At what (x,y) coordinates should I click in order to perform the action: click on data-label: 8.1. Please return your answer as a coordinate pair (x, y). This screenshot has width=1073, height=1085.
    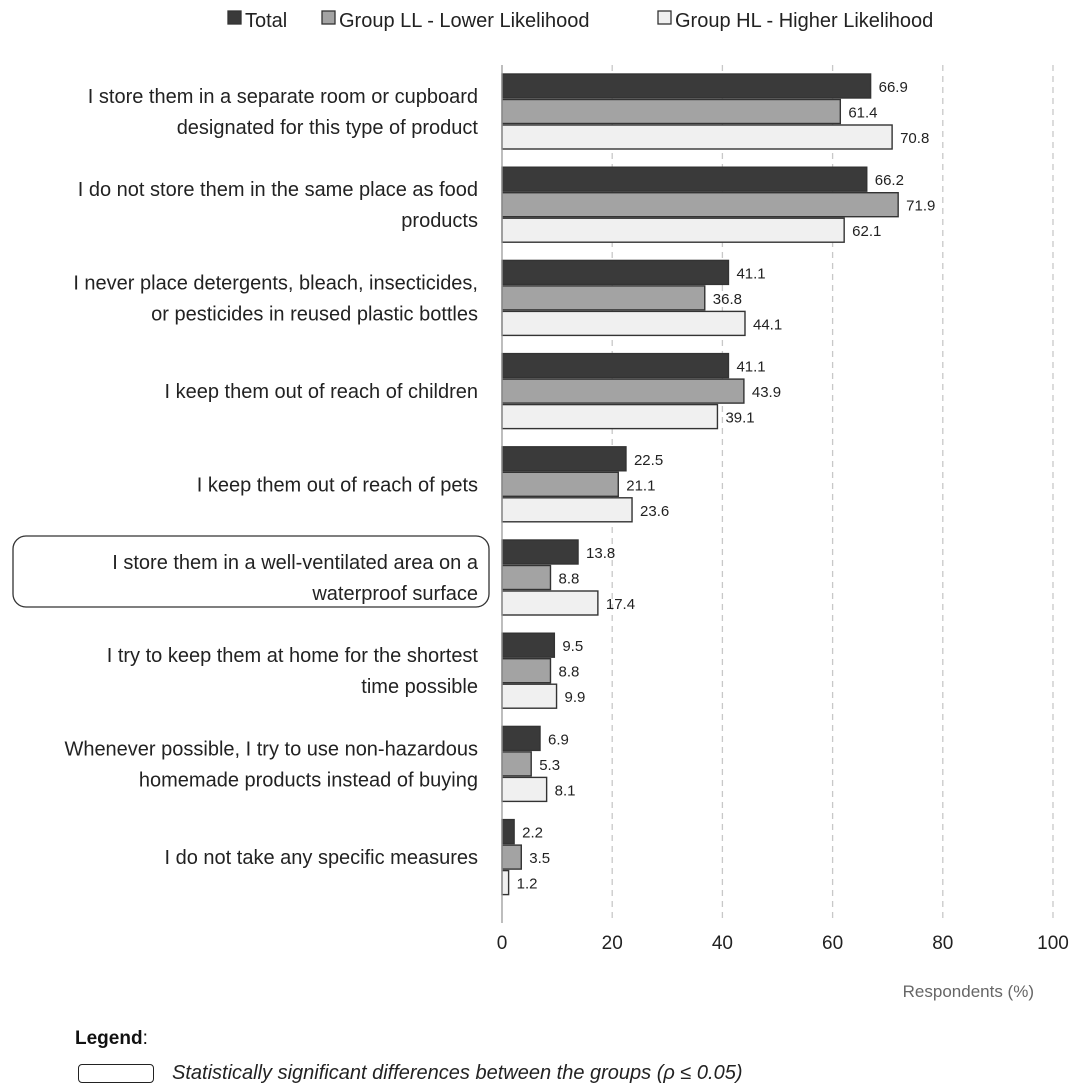
    Looking at the image, I should click on (565, 790).